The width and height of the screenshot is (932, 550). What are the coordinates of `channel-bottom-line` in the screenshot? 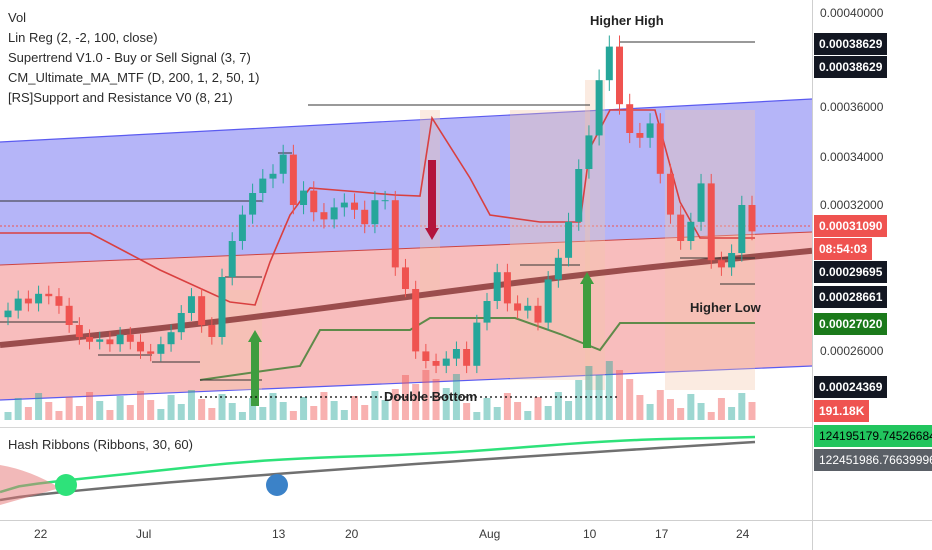 It's located at (406, 383).